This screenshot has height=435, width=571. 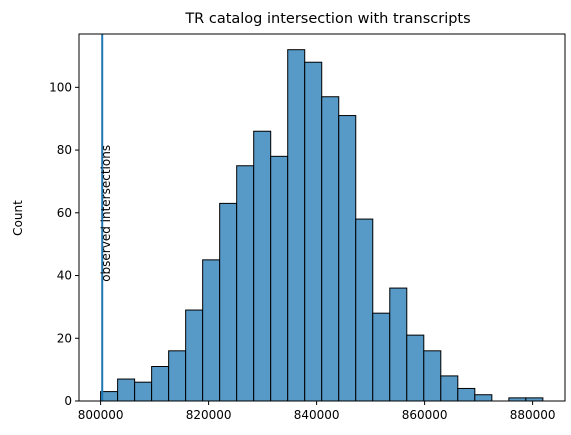 I want to click on x-tick-label: 820000, so click(x=209, y=415).